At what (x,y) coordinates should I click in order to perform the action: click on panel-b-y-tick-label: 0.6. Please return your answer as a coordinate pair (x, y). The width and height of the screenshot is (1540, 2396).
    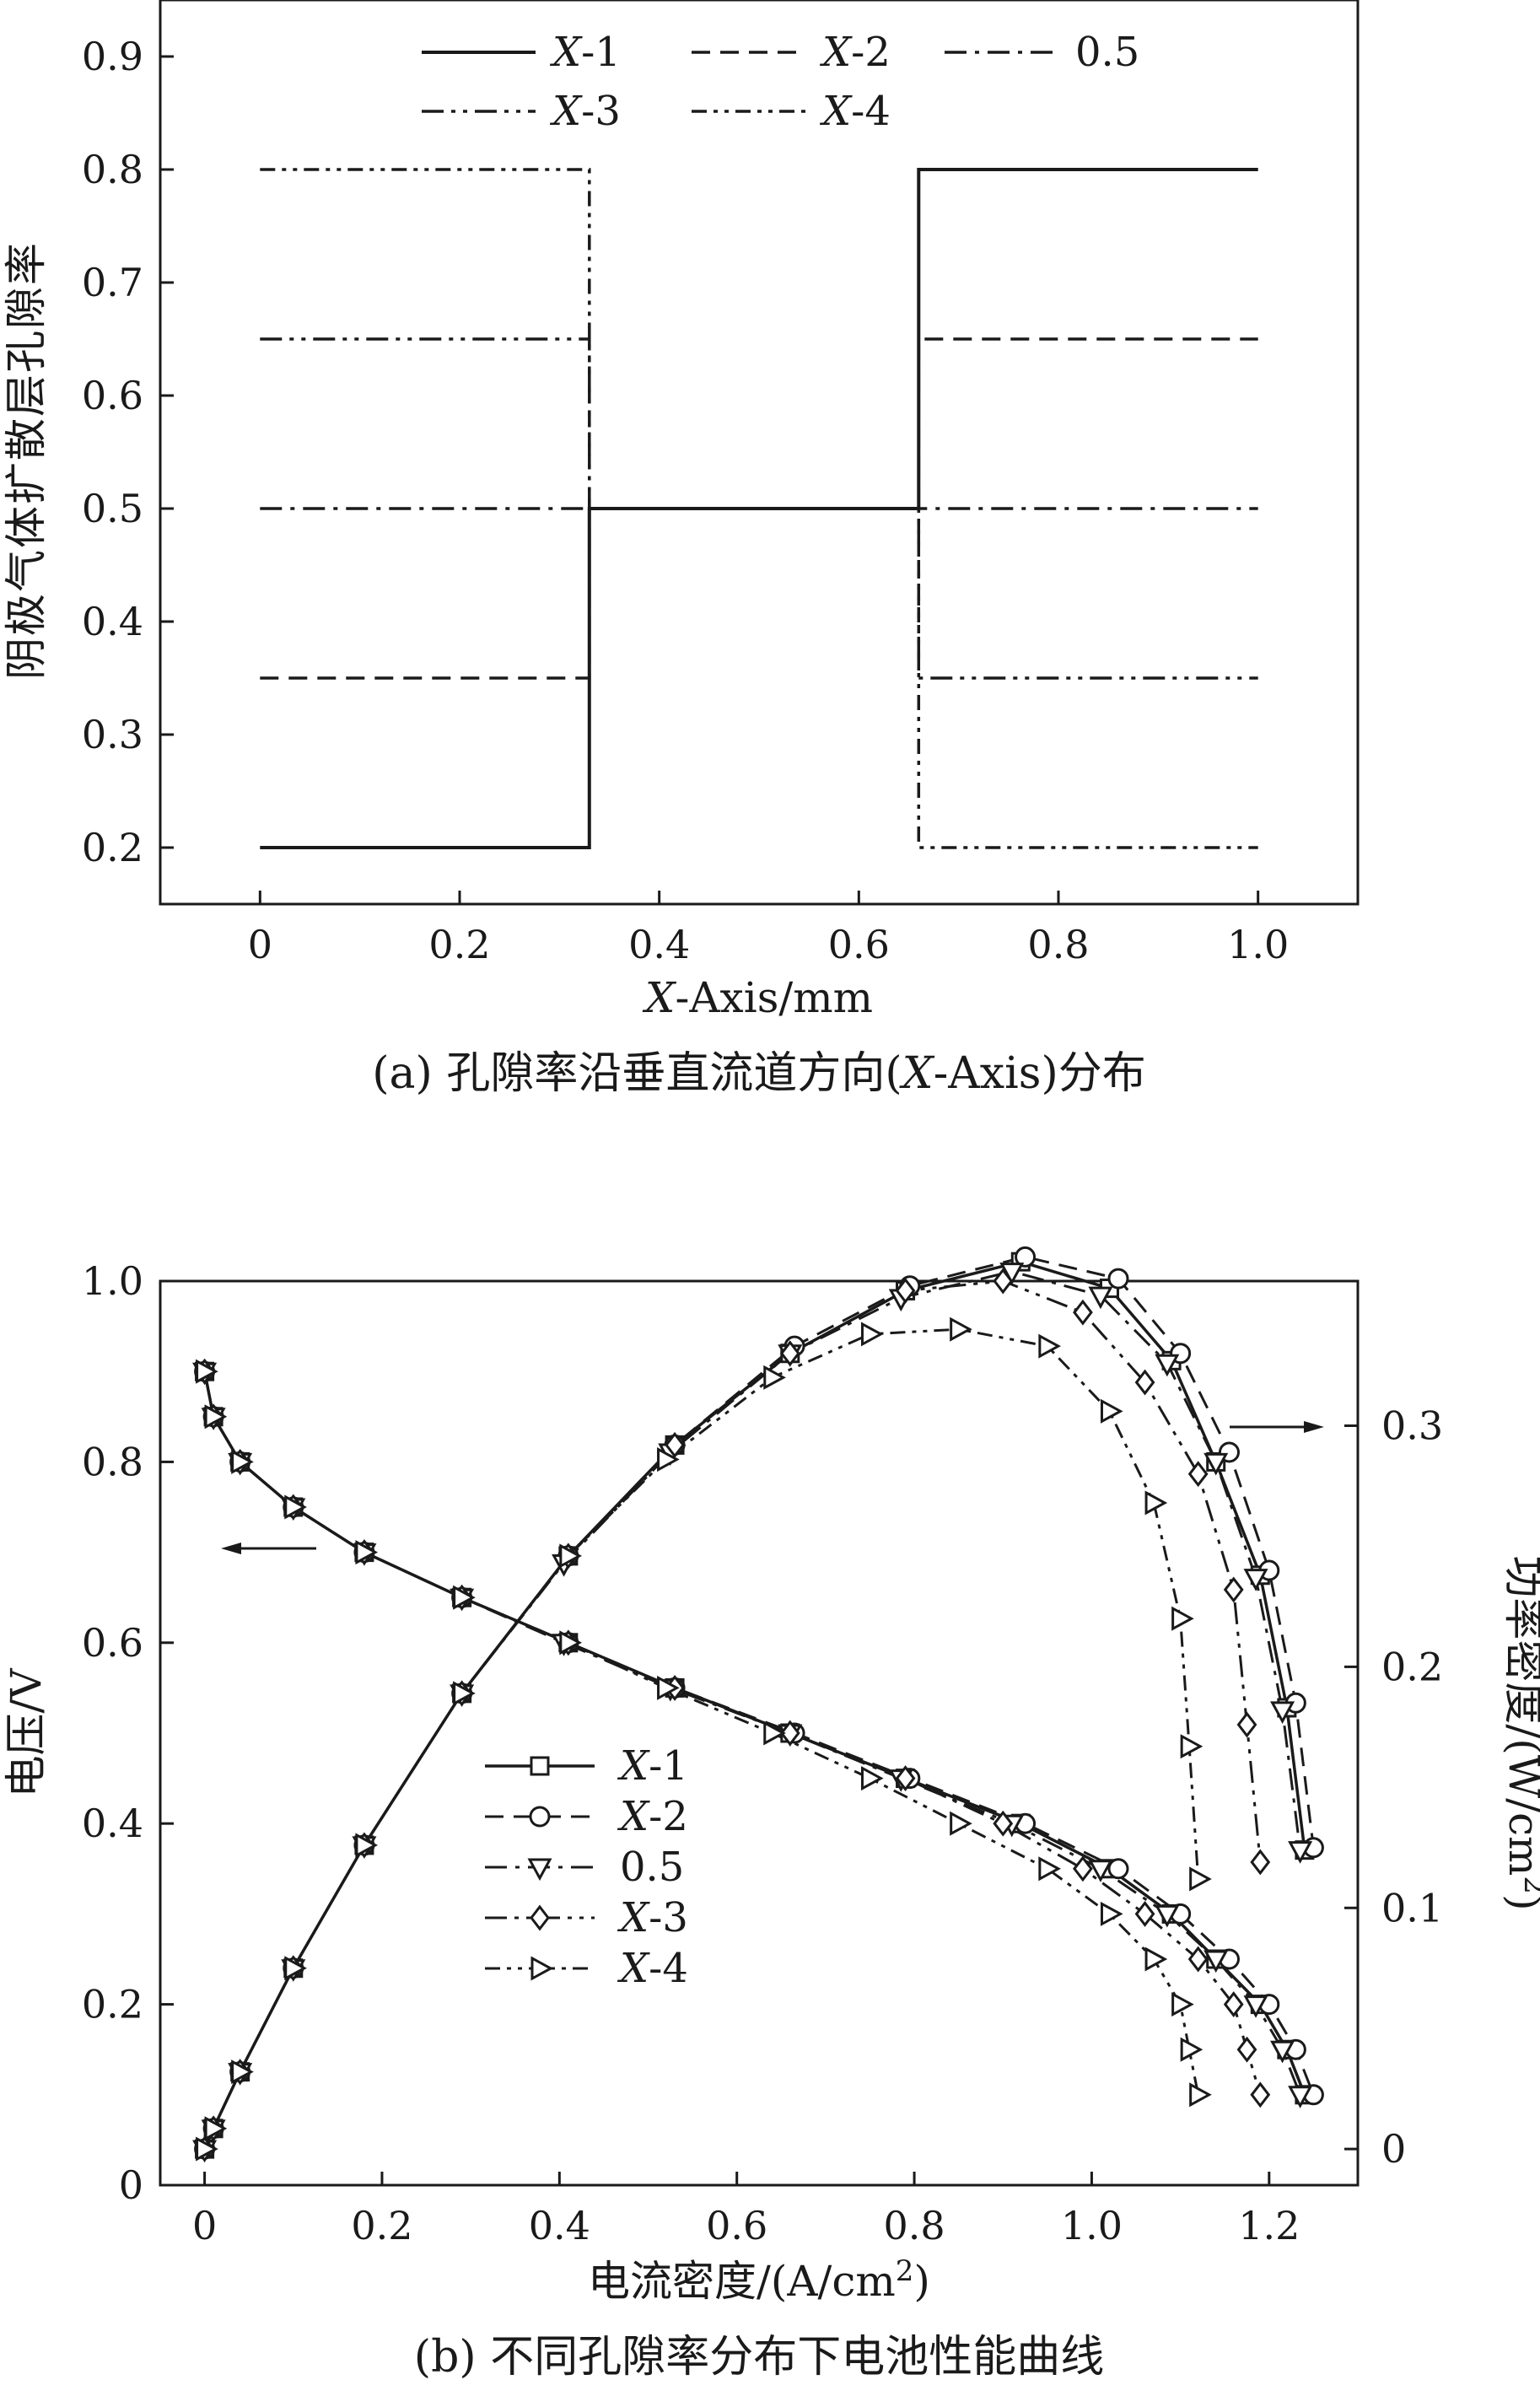
    Looking at the image, I should click on (112, 1643).